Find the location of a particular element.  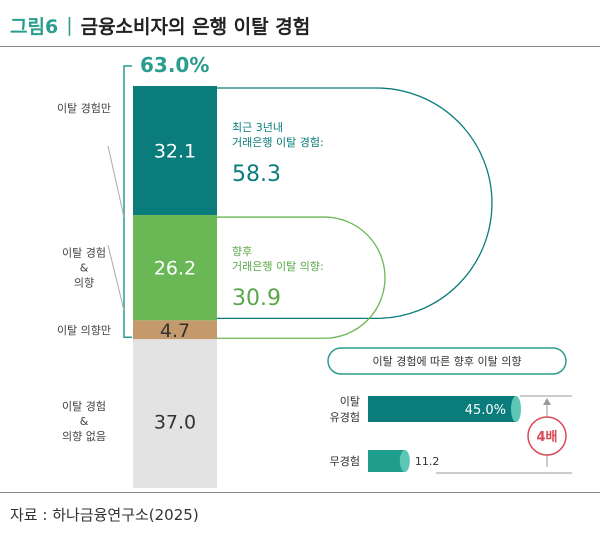

ratio-label: 4배 is located at coordinates (546, 437).